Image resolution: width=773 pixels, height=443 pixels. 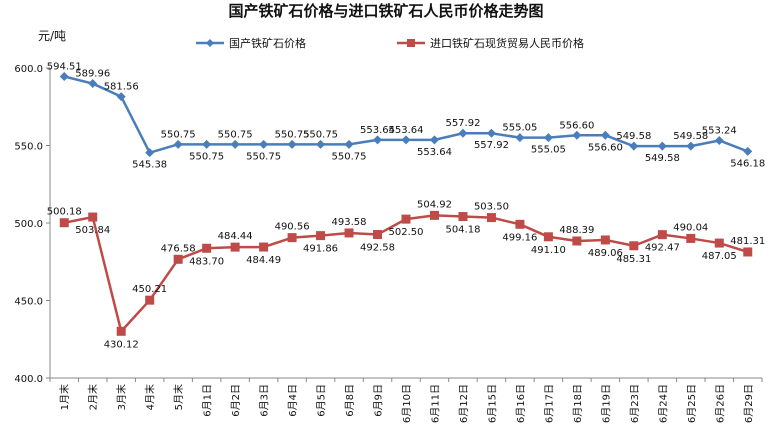 What do you see at coordinates (692, 403) in the screenshot?
I see `x-tick-label: 6月25日` at bounding box center [692, 403].